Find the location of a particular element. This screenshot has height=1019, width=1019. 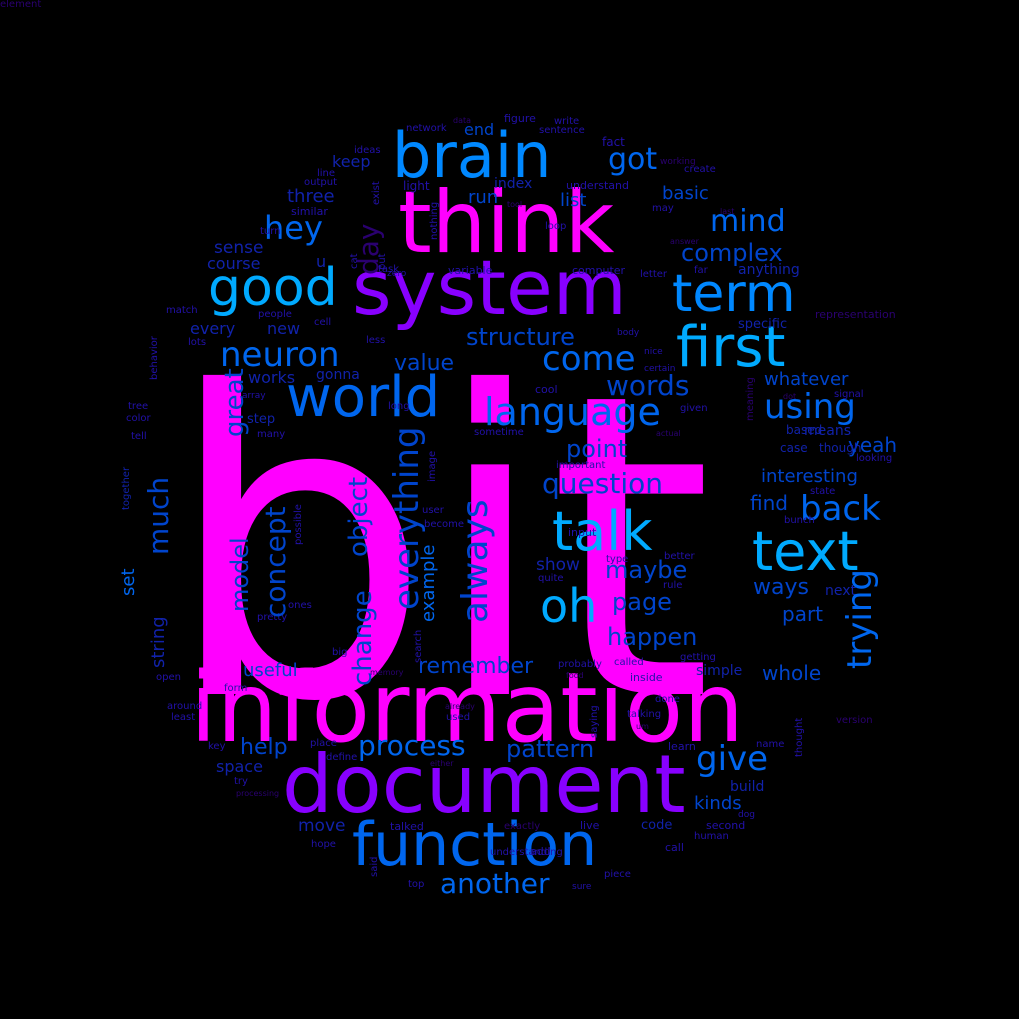

word-find: find is located at coordinates (769, 503).